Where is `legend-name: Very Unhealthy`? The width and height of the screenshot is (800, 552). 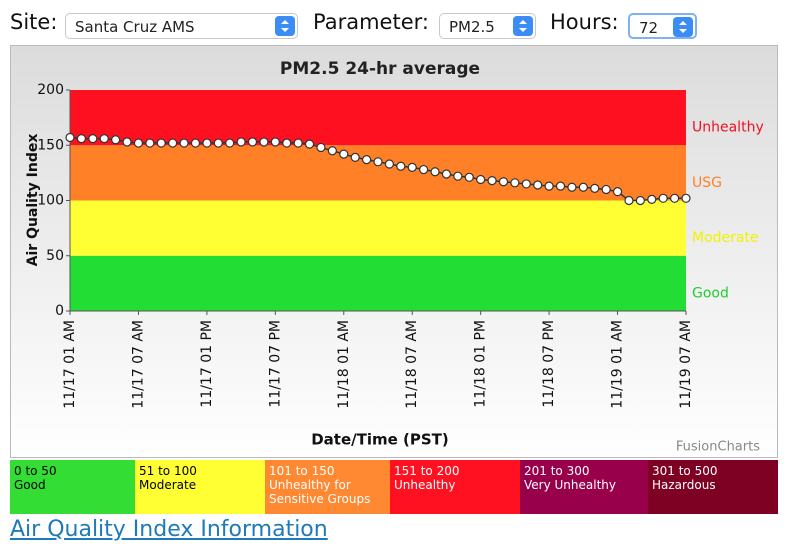 legend-name: Very Unhealthy is located at coordinates (570, 485).